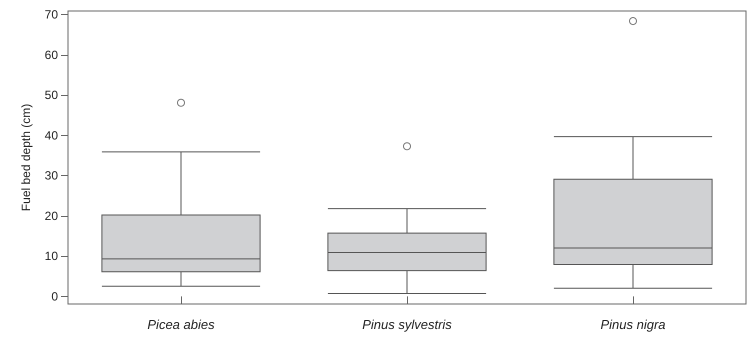  What do you see at coordinates (633, 324) in the screenshot?
I see `x-tick-label: Pinus nigra` at bounding box center [633, 324].